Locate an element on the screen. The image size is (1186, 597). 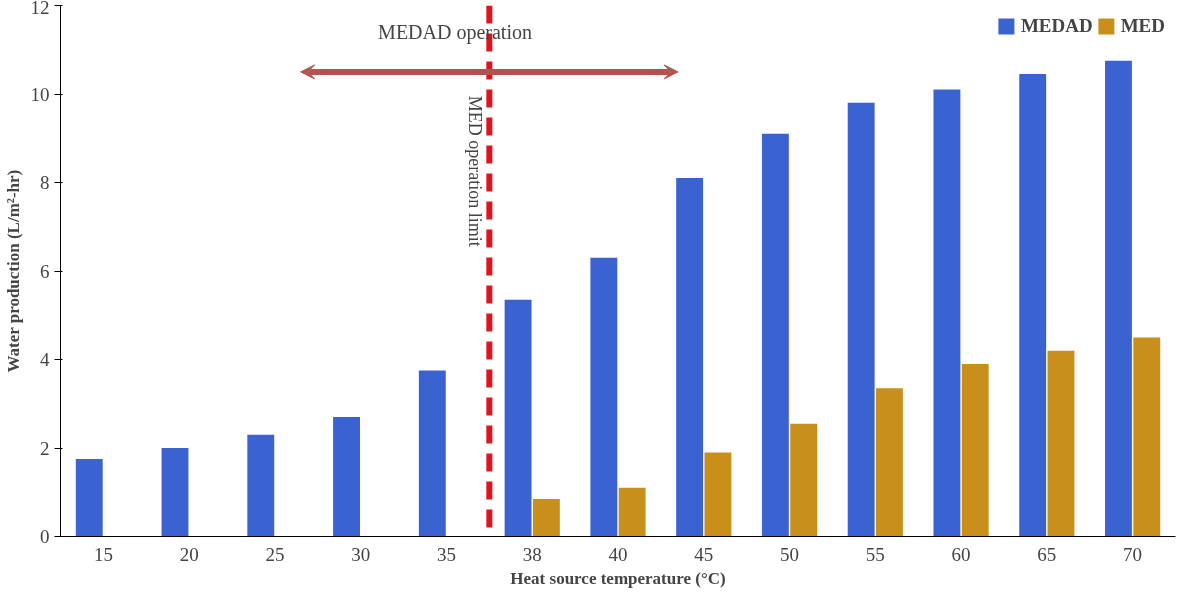
y-tick-label: 4 is located at coordinates (45, 359).